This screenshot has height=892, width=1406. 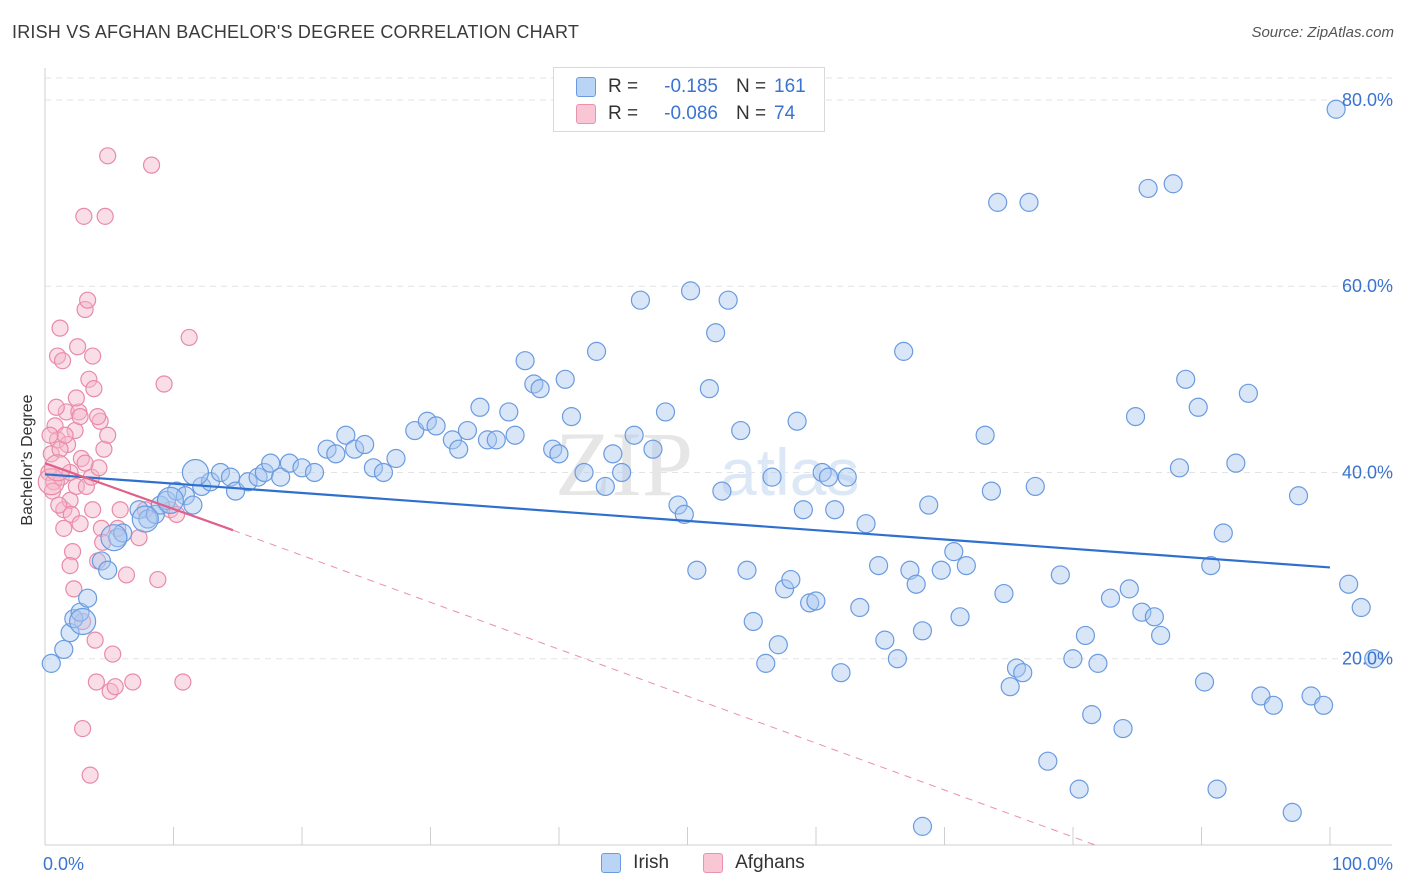 I want to click on r-value: -0.086, so click(x=691, y=113).